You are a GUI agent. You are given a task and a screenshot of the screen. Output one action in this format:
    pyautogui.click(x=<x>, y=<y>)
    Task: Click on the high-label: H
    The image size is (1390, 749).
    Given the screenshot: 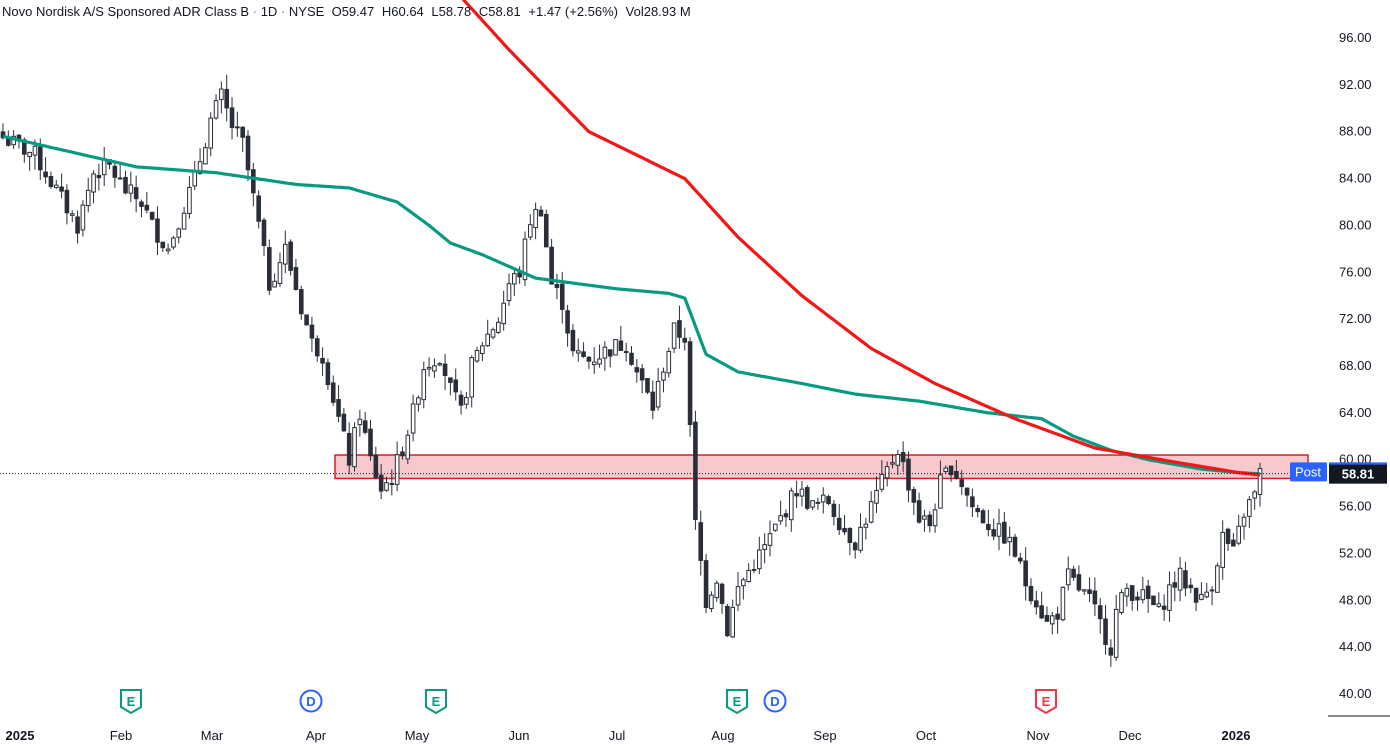 What is the action you would take?
    pyautogui.click(x=386, y=11)
    